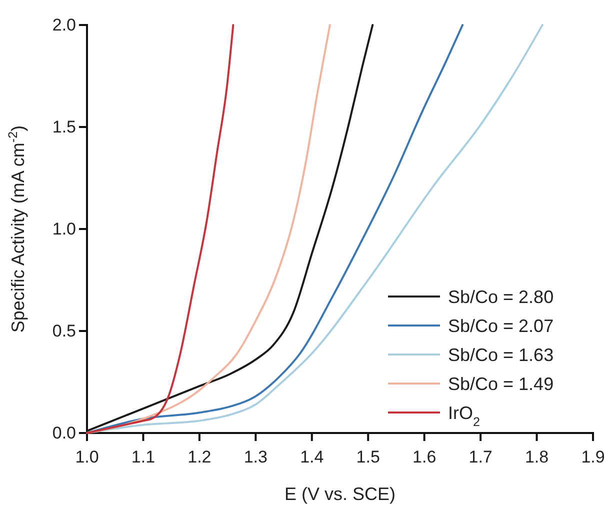 This screenshot has height=510, width=615. What do you see at coordinates (480, 457) in the screenshot?
I see `x-tick-label: 1.7` at bounding box center [480, 457].